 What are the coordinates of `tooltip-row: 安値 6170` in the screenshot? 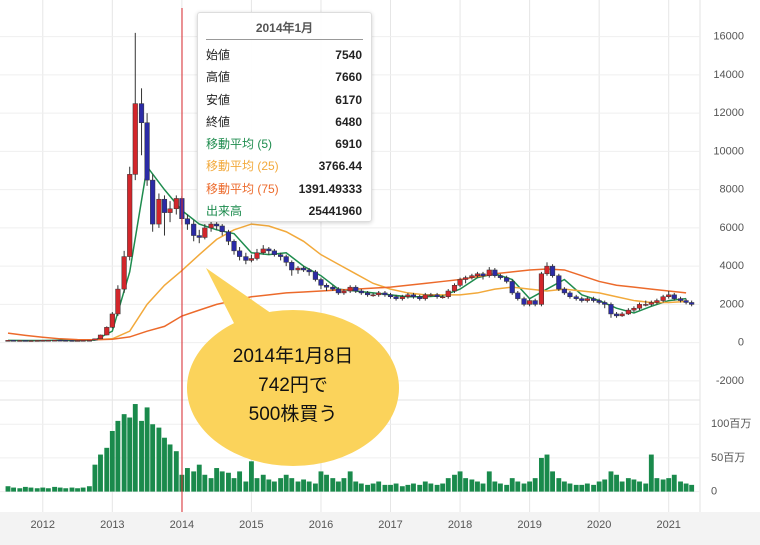 It's located at (284, 100).